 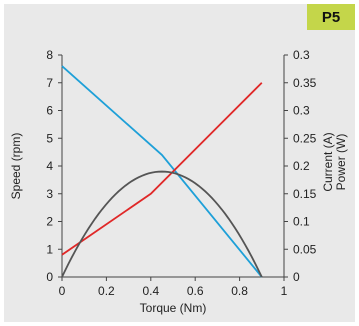 What do you see at coordinates (305, 194) in the screenshot?
I see `y-tick-label-right: 0.15` at bounding box center [305, 194].